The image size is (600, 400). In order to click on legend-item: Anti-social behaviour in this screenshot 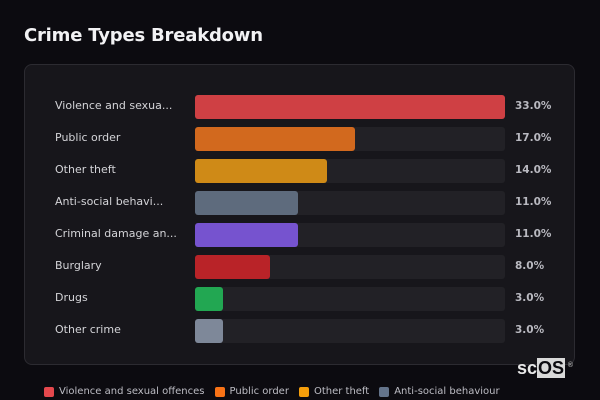, I will do `click(439, 391)`.